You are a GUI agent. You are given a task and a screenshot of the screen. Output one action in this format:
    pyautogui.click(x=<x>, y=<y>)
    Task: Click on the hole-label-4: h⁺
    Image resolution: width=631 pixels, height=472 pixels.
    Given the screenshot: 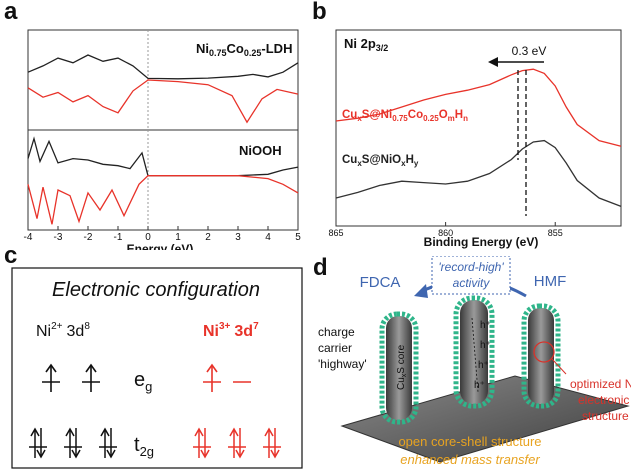 What is the action you would take?
    pyautogui.click(x=479, y=385)
    